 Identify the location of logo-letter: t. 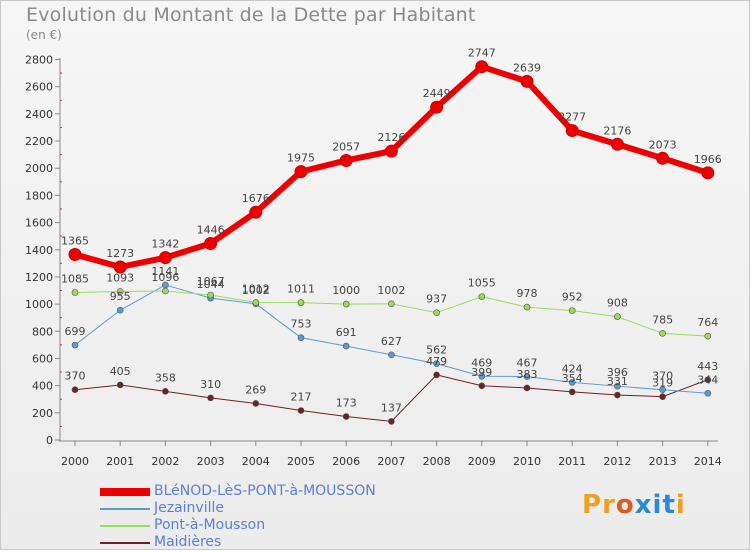
(669, 505).